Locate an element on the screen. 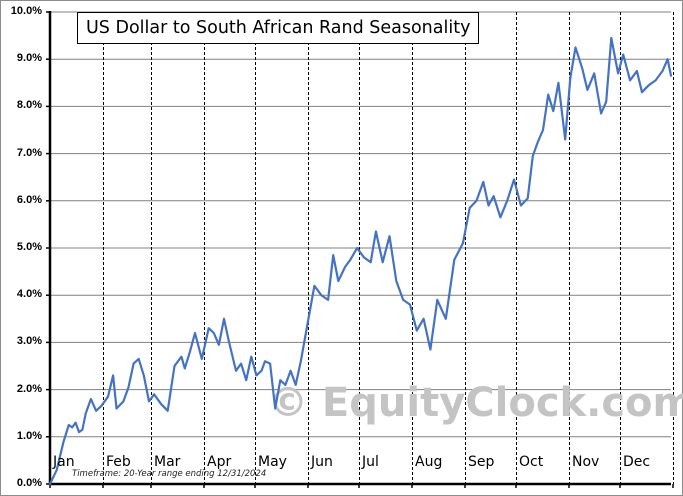  month-label: Aug is located at coordinates (429, 462).